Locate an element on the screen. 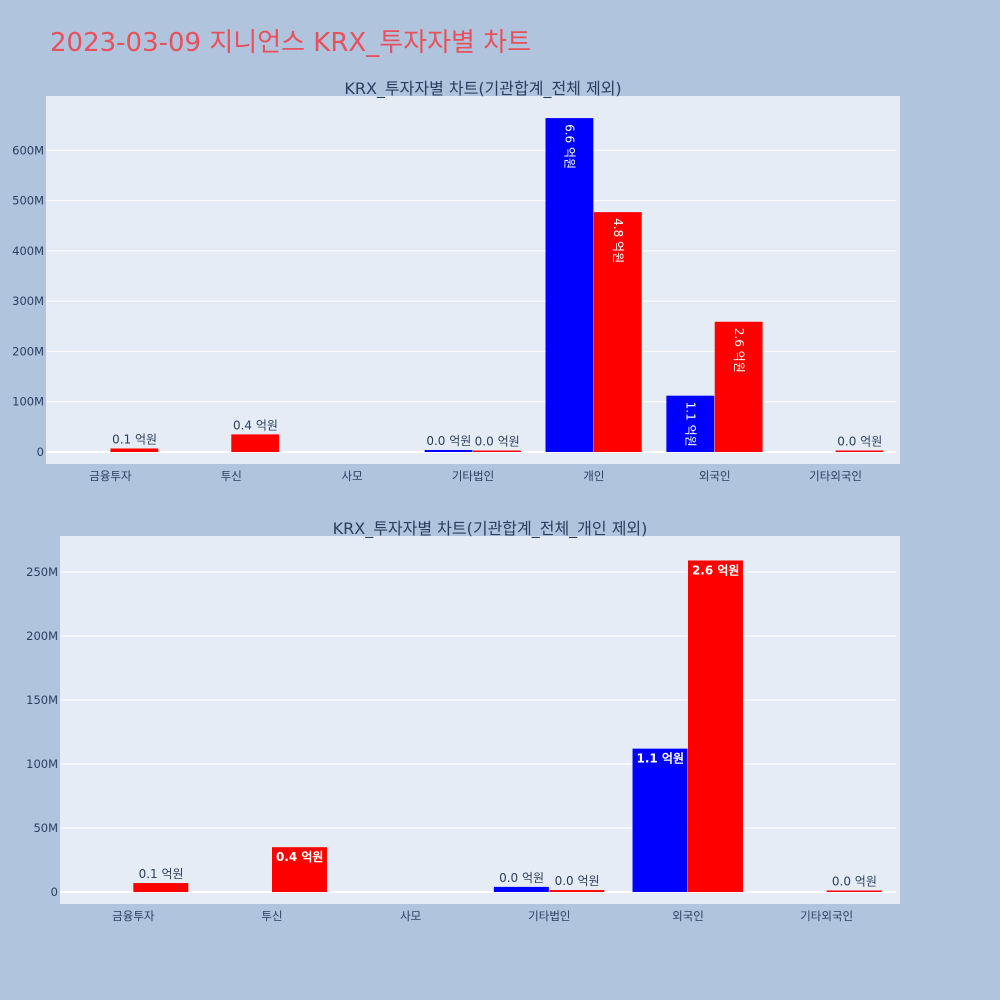 This screenshot has width=1000, height=1000. chart-title: KRX_투자자별 차트(기관합계_전체_개인 제외) is located at coordinates (490, 529).